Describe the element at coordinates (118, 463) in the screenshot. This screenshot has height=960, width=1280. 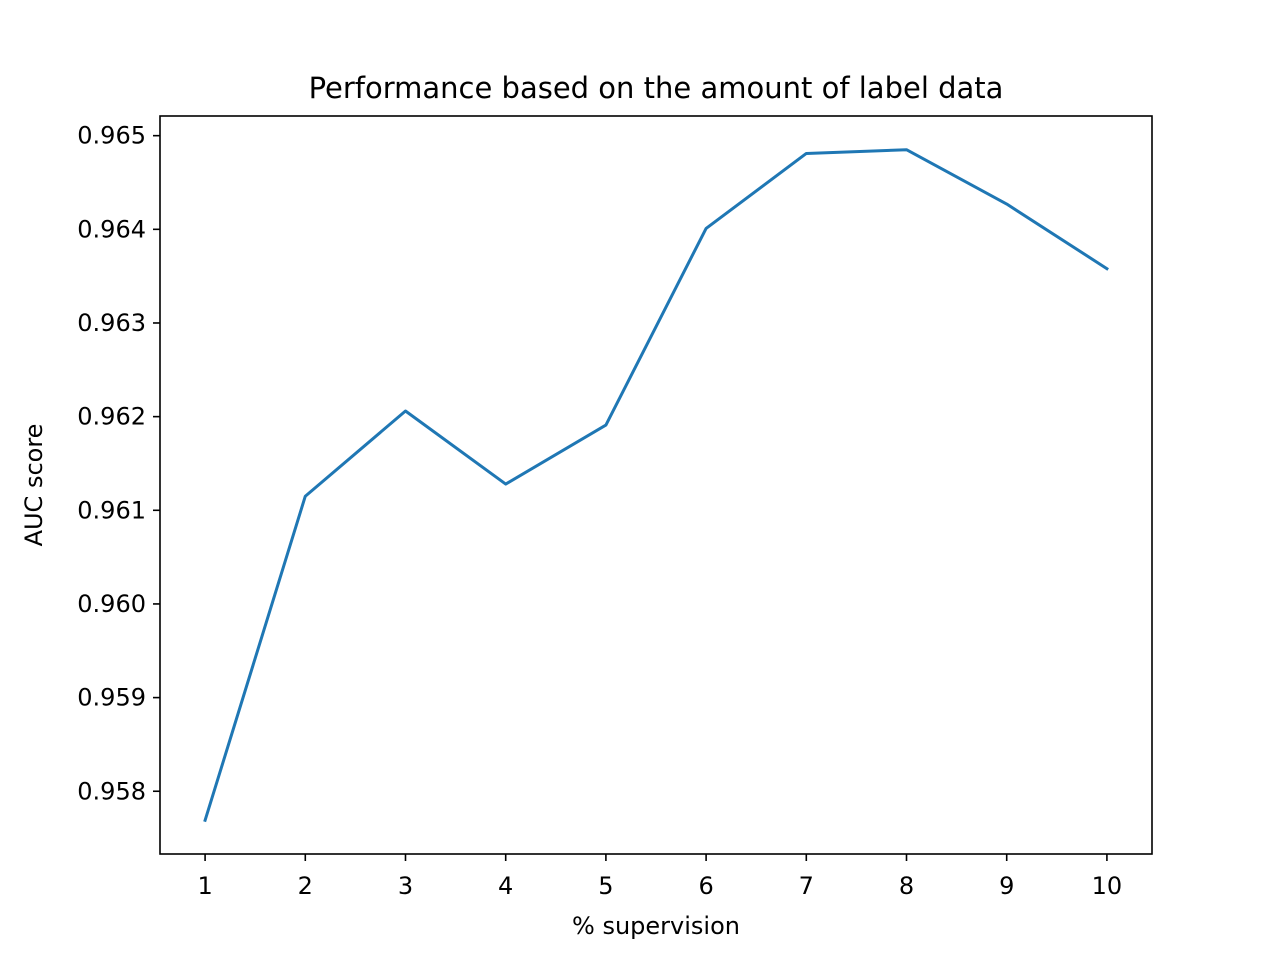
I see `y-axis: 0.958 0.959 0.960 0.961 0.962 0.963 0.964 0.965` at that location.